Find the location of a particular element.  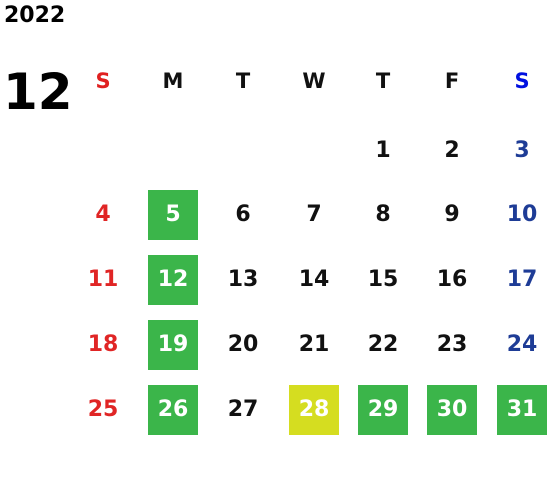

day-cell: 30 is located at coordinates (452, 410).